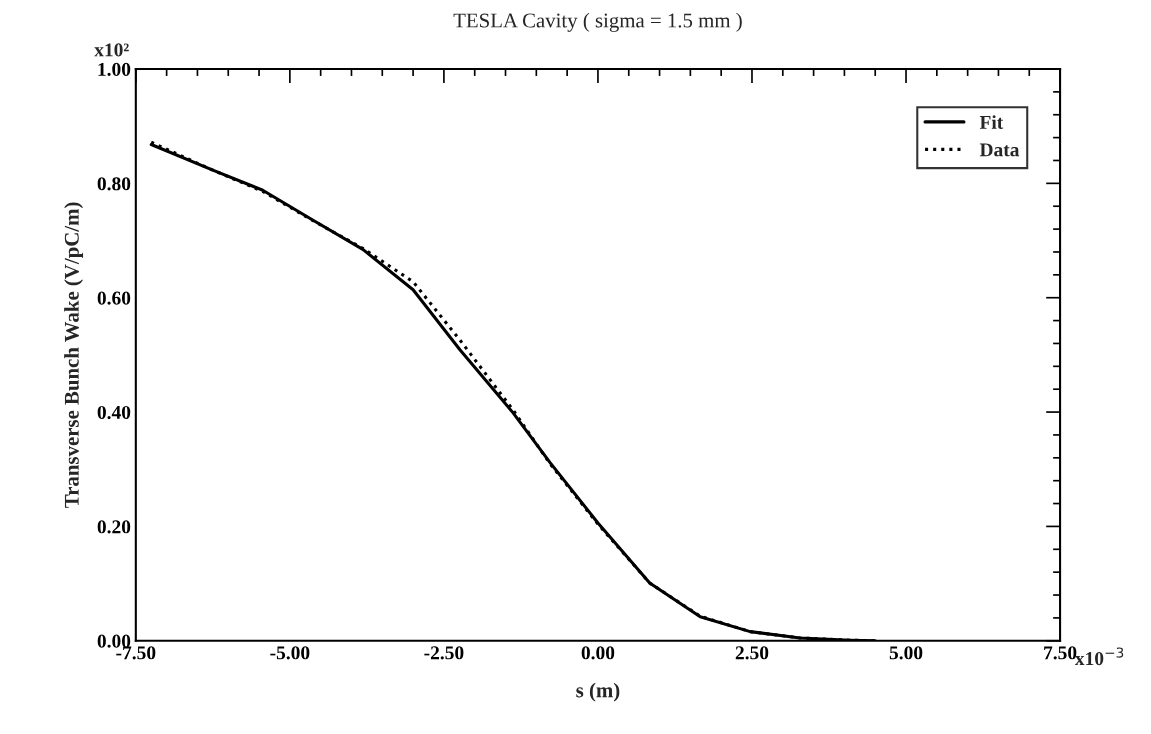 This screenshot has width=1151, height=734. What do you see at coordinates (111, 50) in the screenshot?
I see `text: x10²` at bounding box center [111, 50].